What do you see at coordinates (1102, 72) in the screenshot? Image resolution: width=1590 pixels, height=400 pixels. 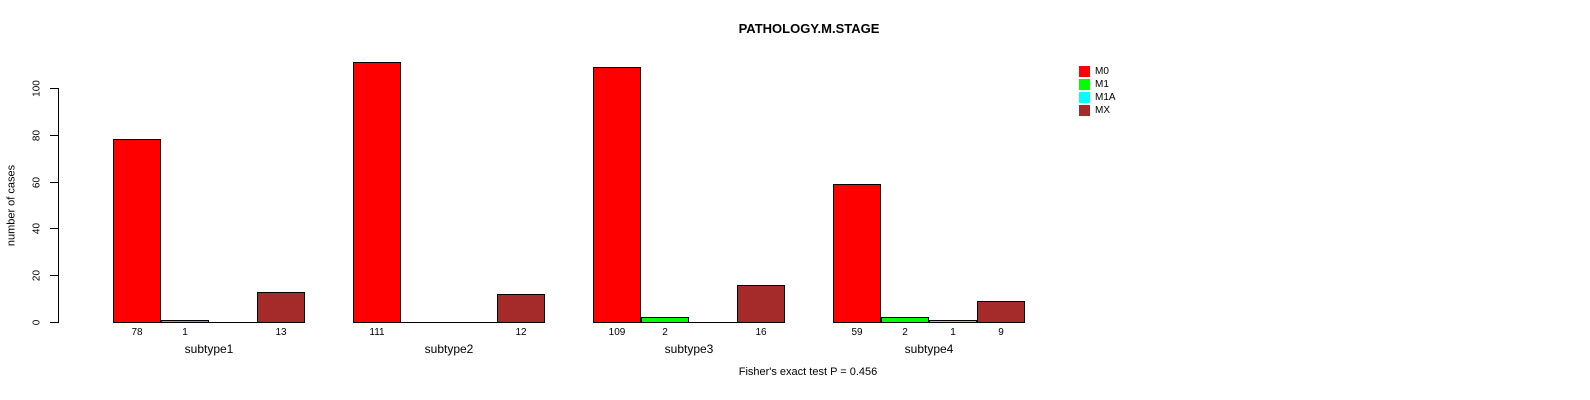 I see `legend-label: M0` at bounding box center [1102, 72].